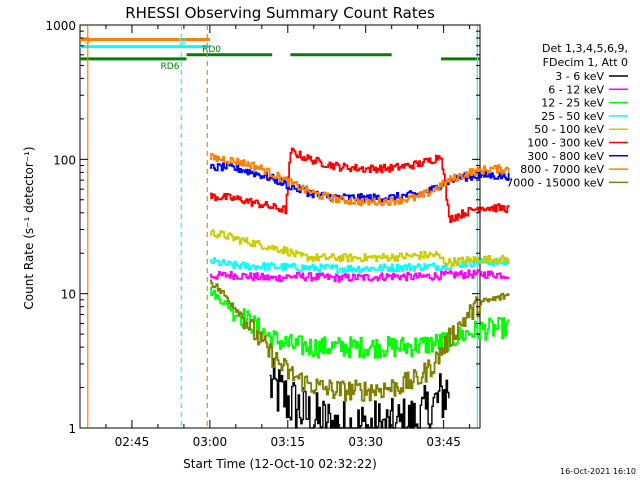 Image resolution: width=640 pixels, height=480 pixels. What do you see at coordinates (572, 103) in the screenshot?
I see `legend-label-2: 12 - 25 keV` at bounding box center [572, 103].